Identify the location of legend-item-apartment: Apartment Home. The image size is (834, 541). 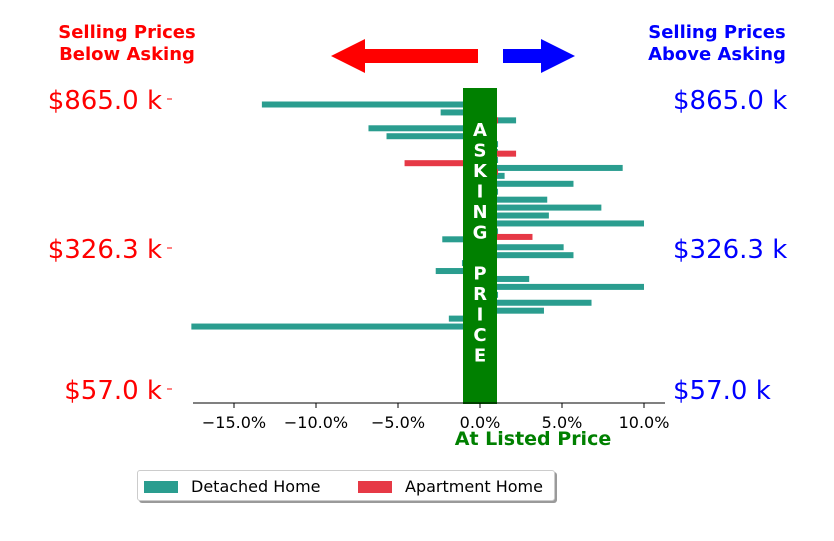
(450, 486).